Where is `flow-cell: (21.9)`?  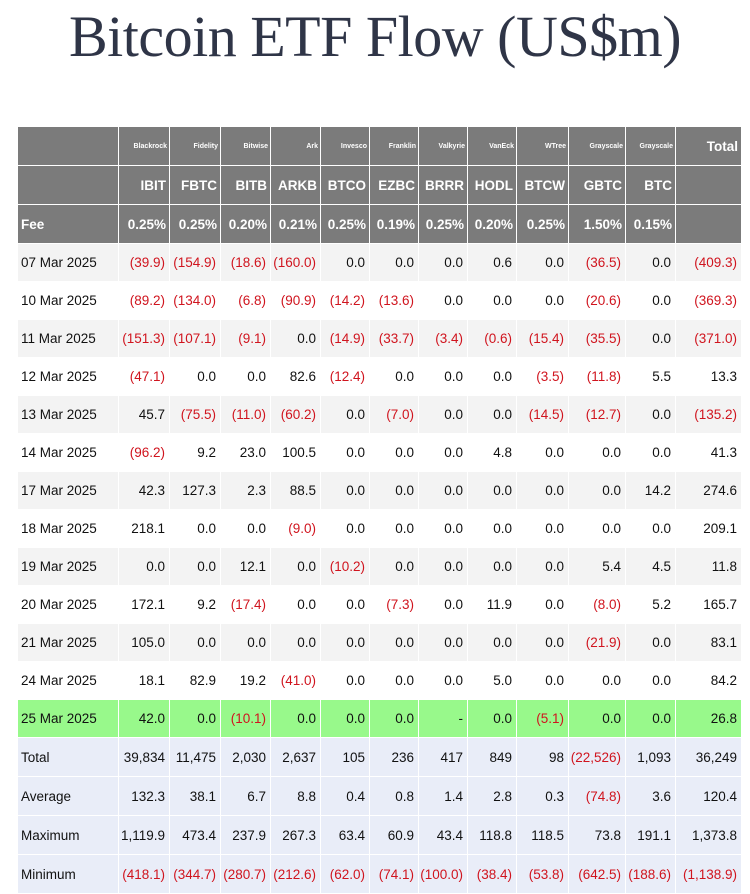
flow-cell: (21.9) is located at coordinates (597, 642).